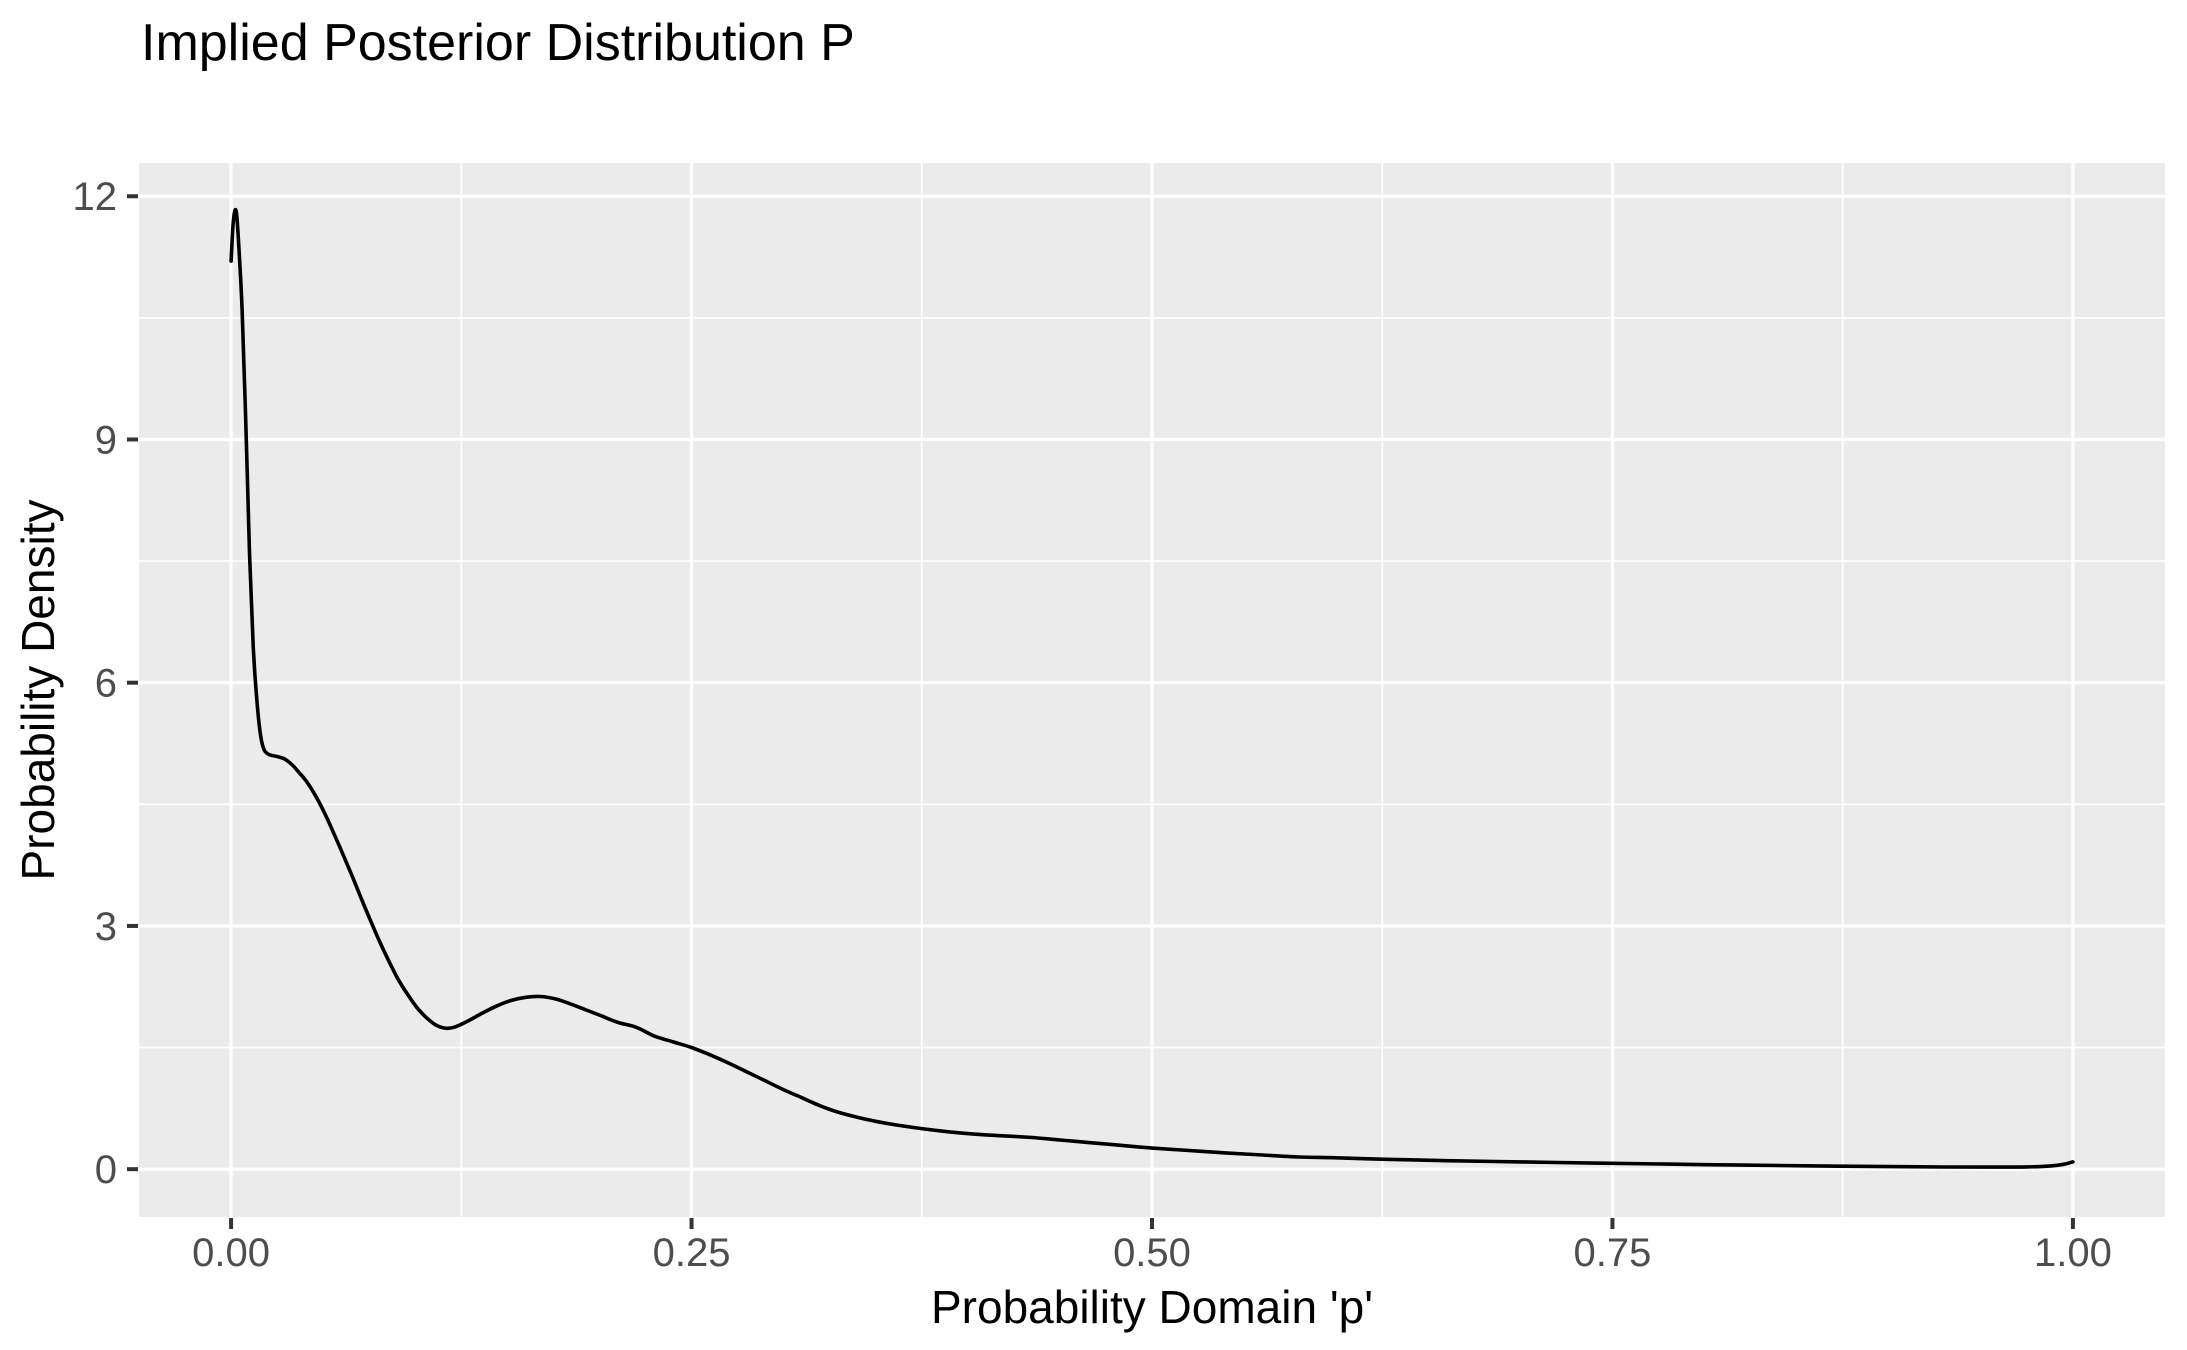 This screenshot has width=2187, height=1350. What do you see at coordinates (498, 43) in the screenshot?
I see `plot-title: Implied Posterior Distribution P` at bounding box center [498, 43].